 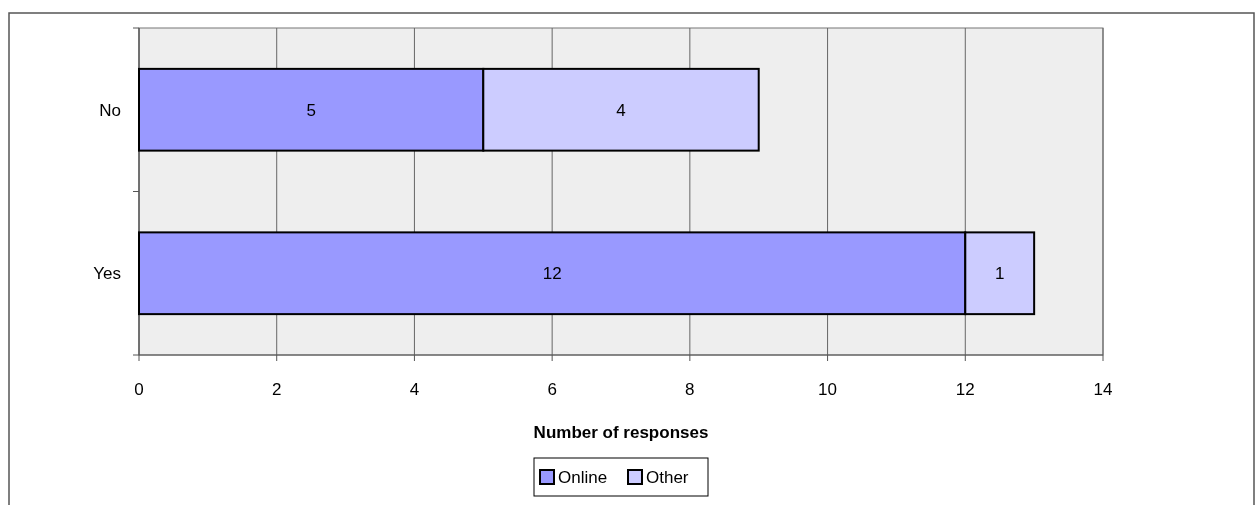 I want to click on x-tick-label: 0, so click(x=139, y=389).